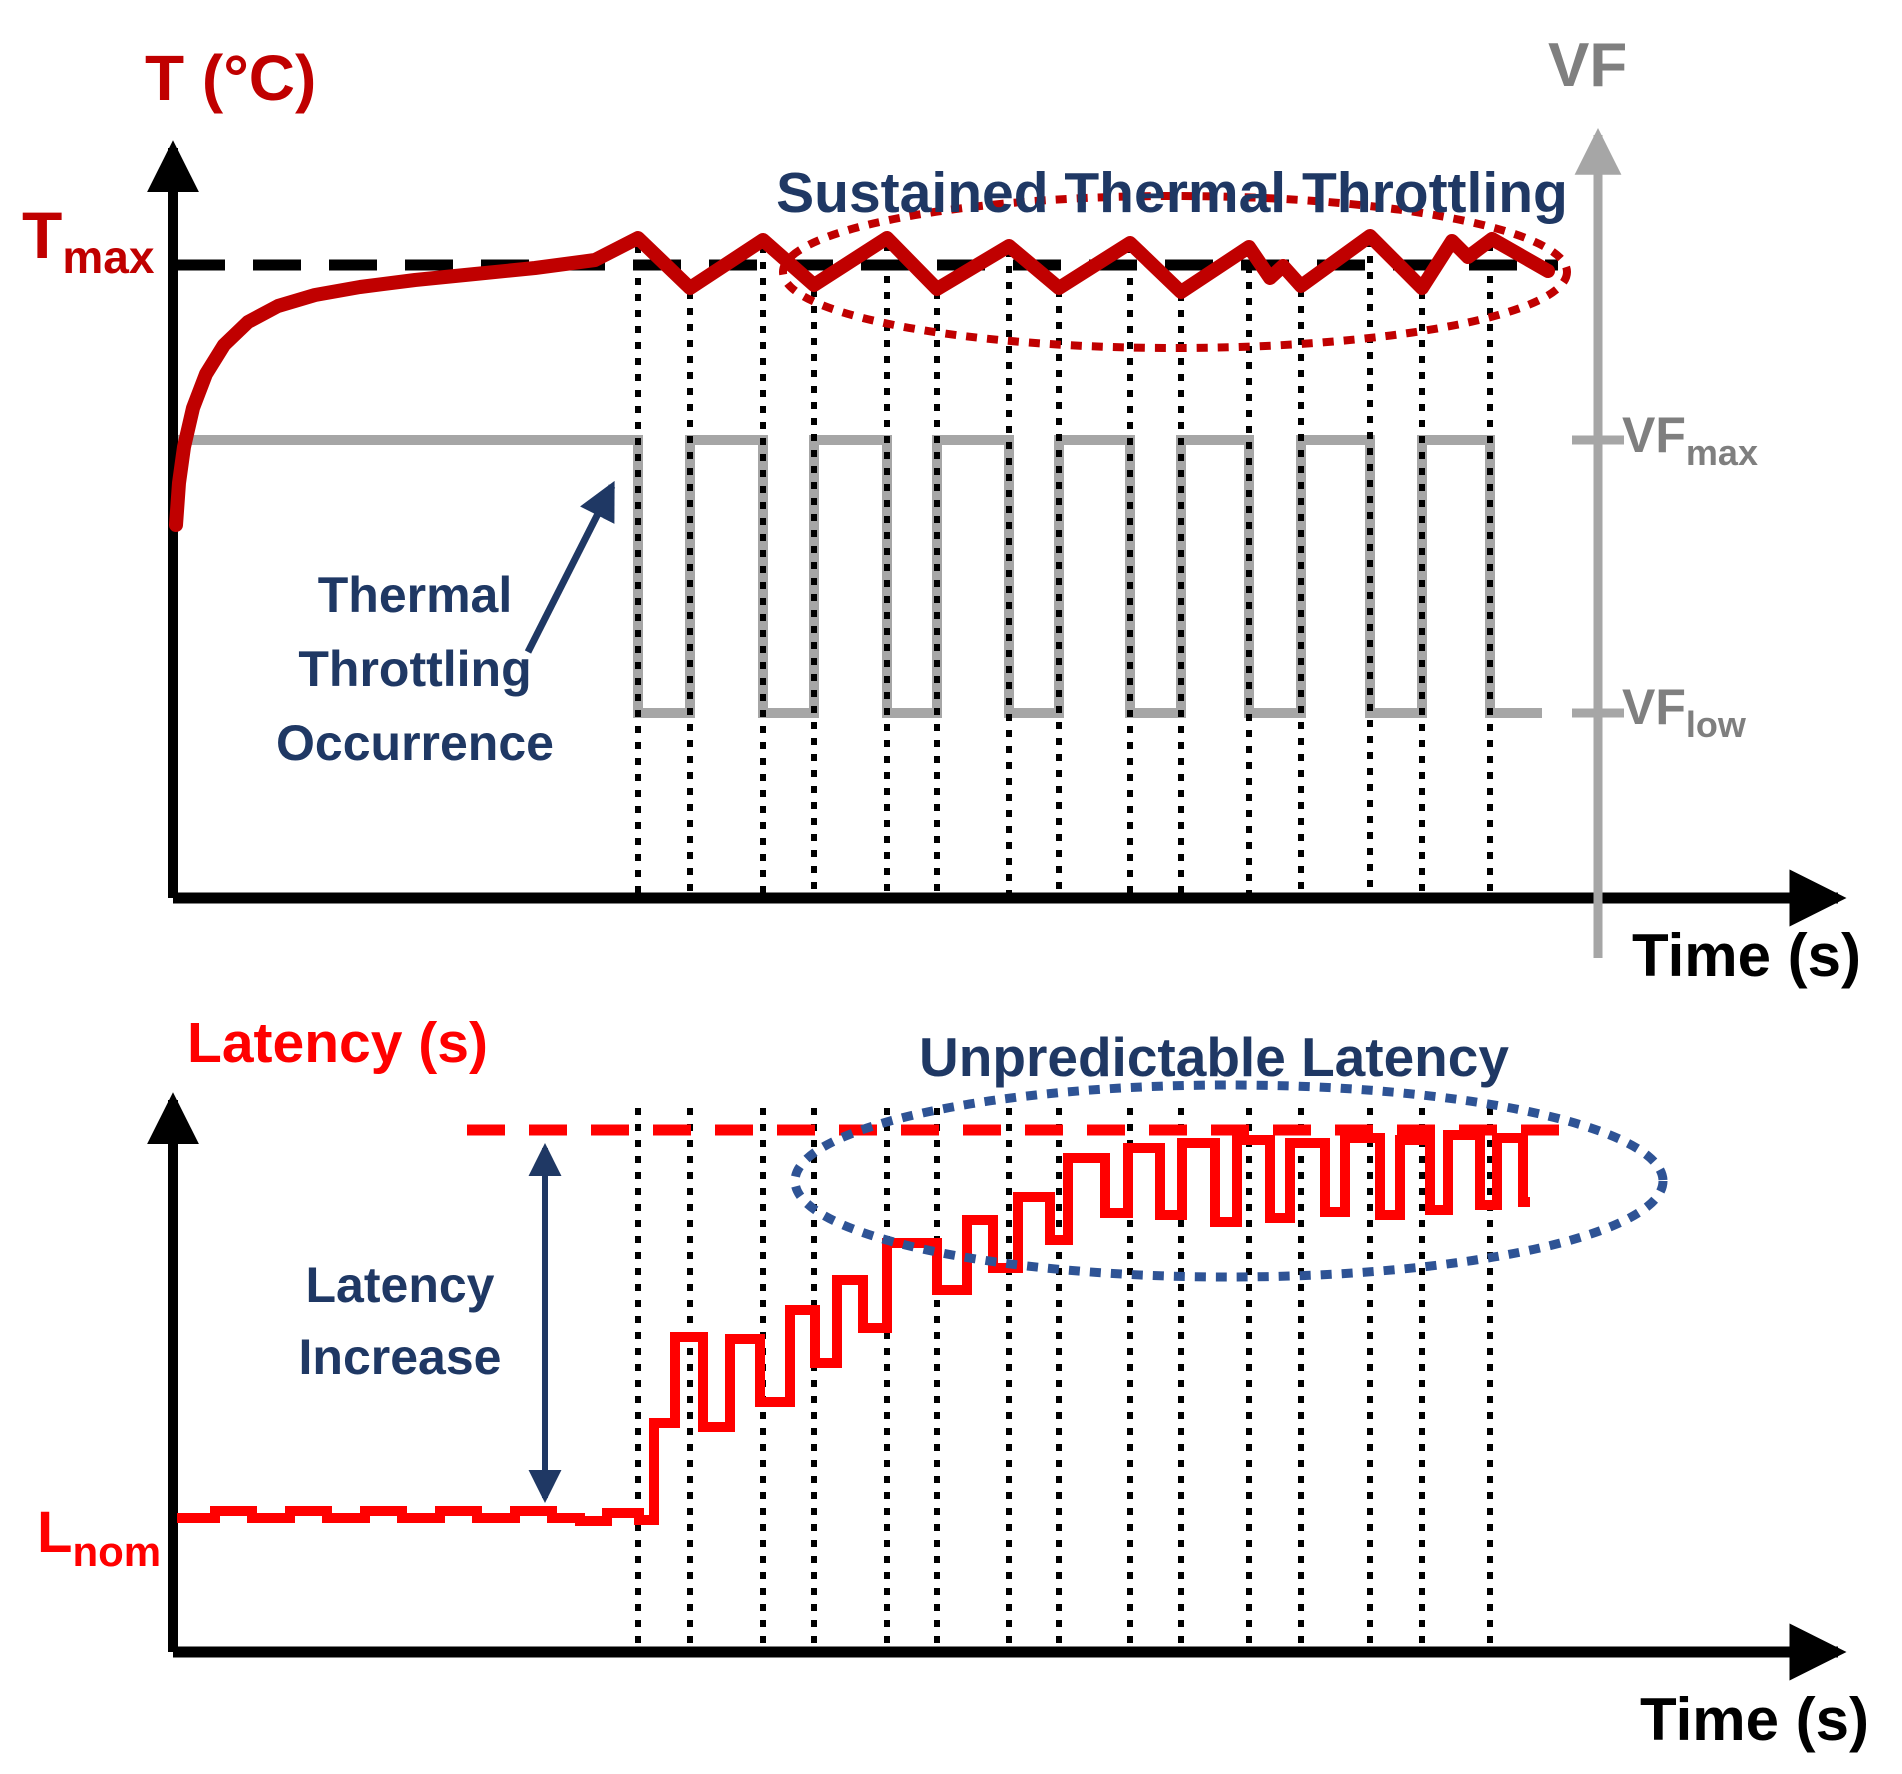  Describe the element at coordinates (88, 240) in the screenshot. I see `tmax-label: Tmax` at that location.